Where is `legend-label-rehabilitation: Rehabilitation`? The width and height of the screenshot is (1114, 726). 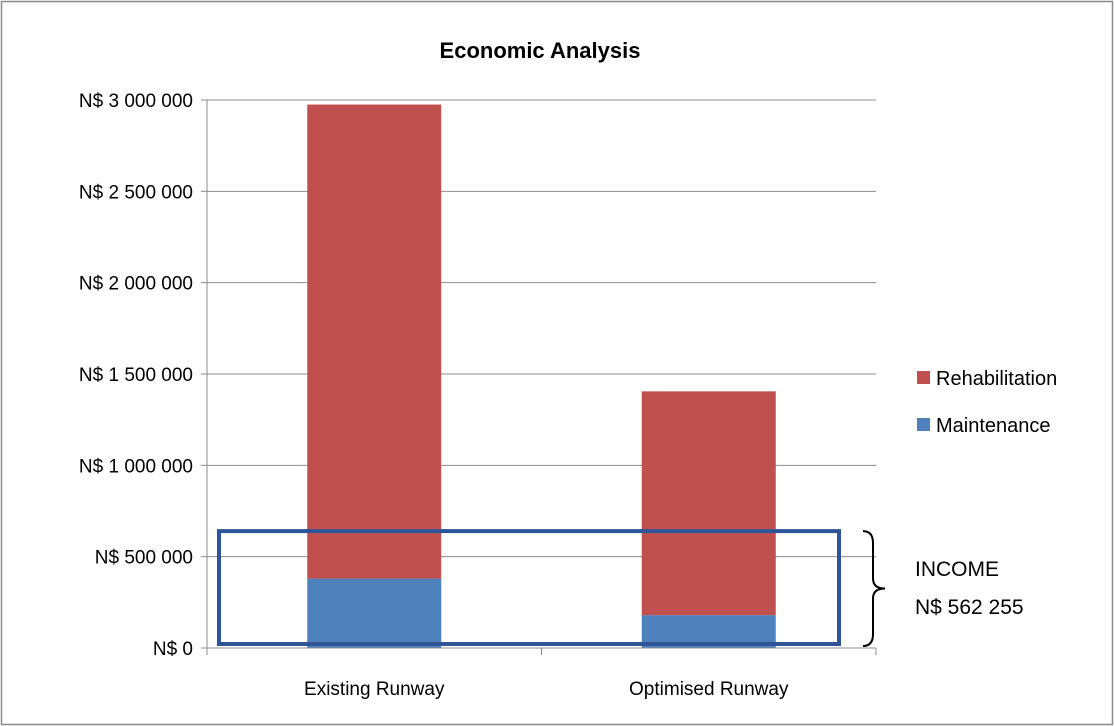
legend-label-rehabilitation: Rehabilitation is located at coordinates (996, 379).